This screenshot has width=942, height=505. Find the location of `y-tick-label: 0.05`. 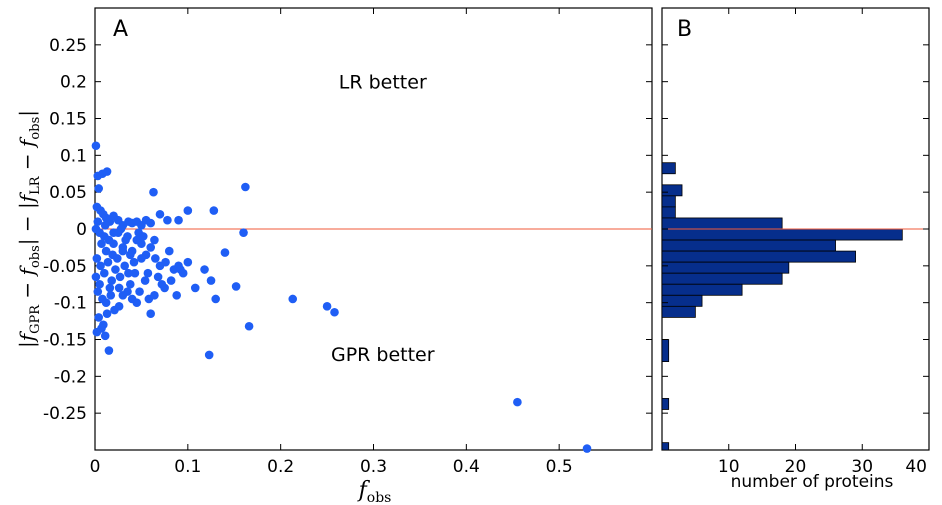

y-tick-label: 0.05 is located at coordinates (68, 193).